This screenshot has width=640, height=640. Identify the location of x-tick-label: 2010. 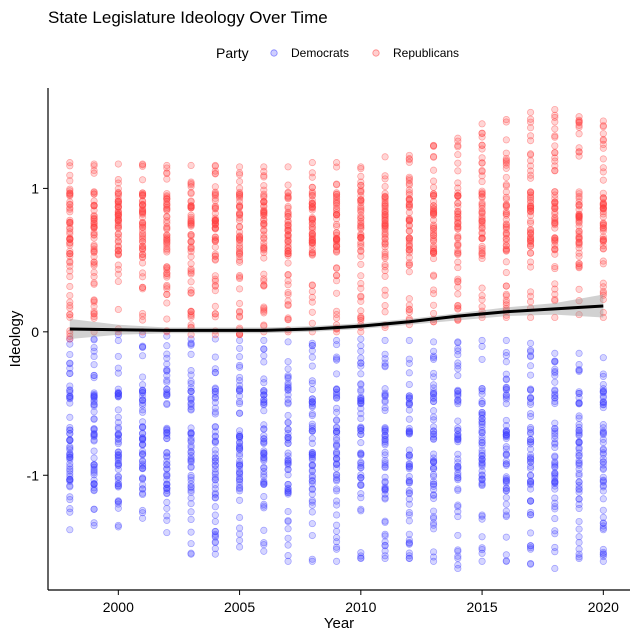
(360, 607).